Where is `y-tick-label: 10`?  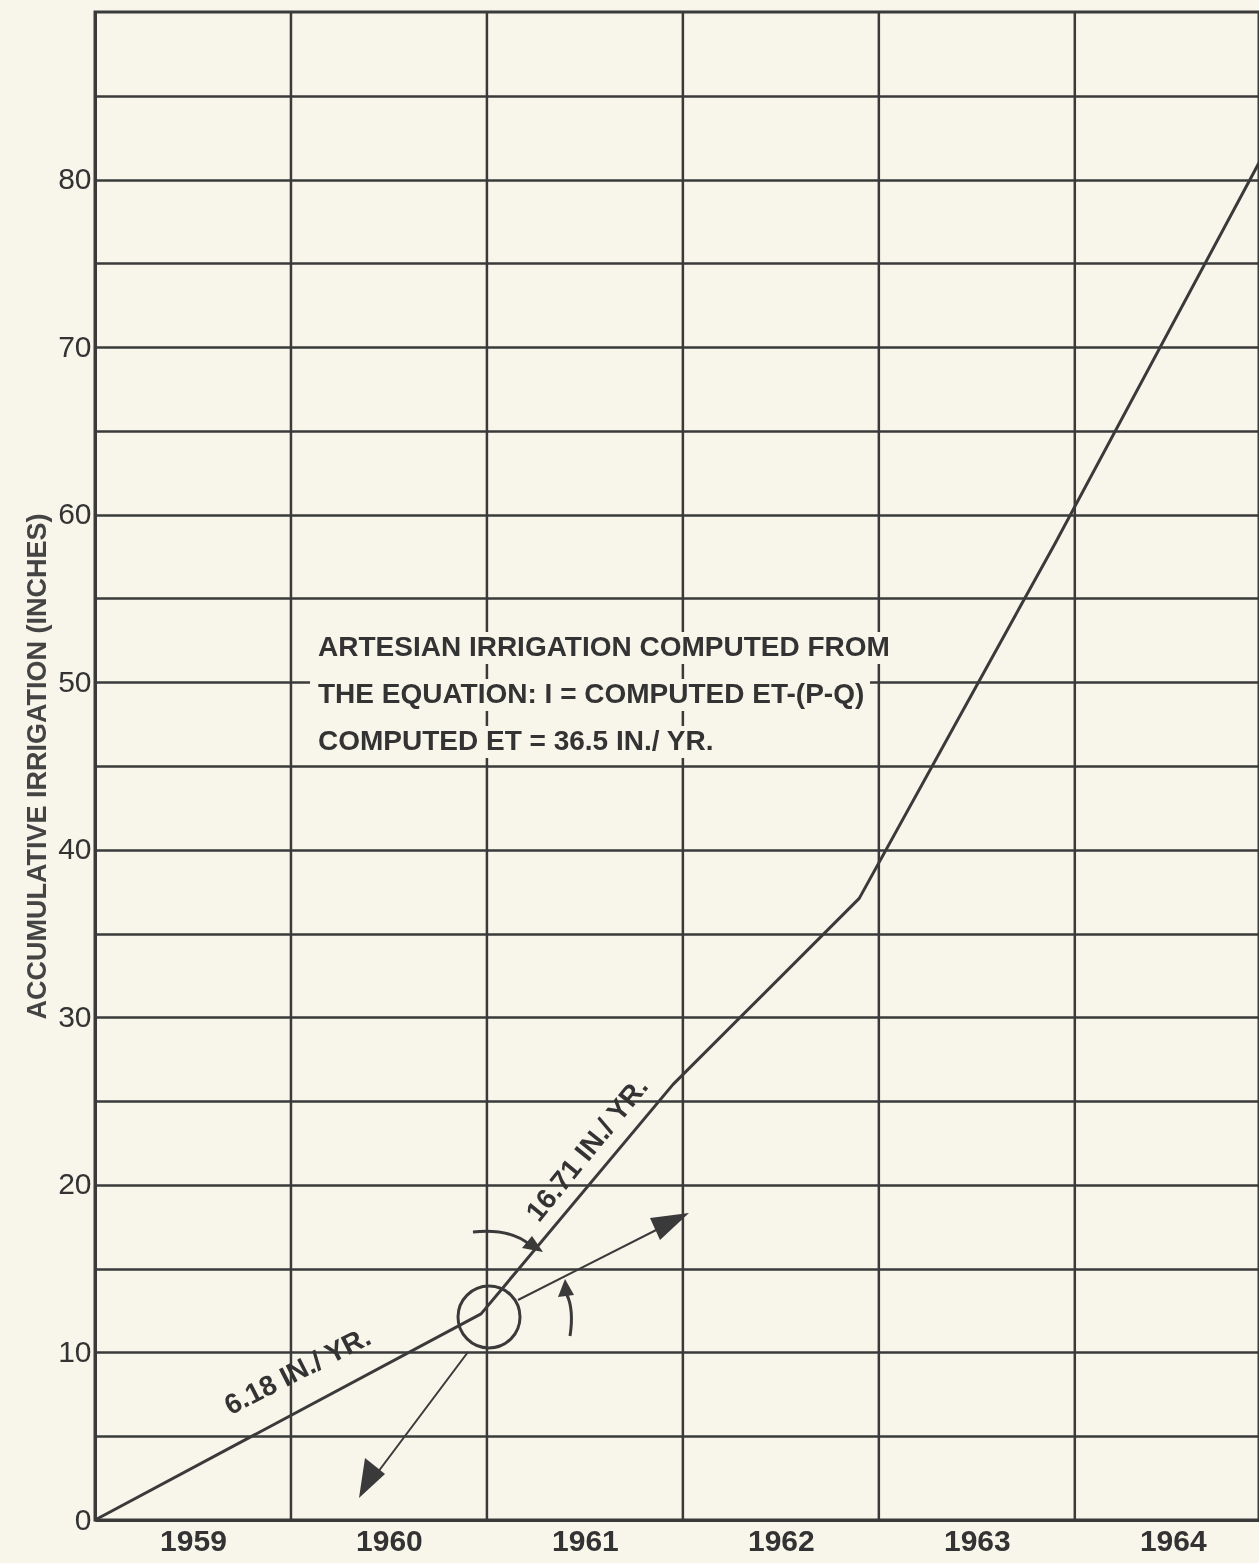
y-tick-label: 10 is located at coordinates (75, 1351).